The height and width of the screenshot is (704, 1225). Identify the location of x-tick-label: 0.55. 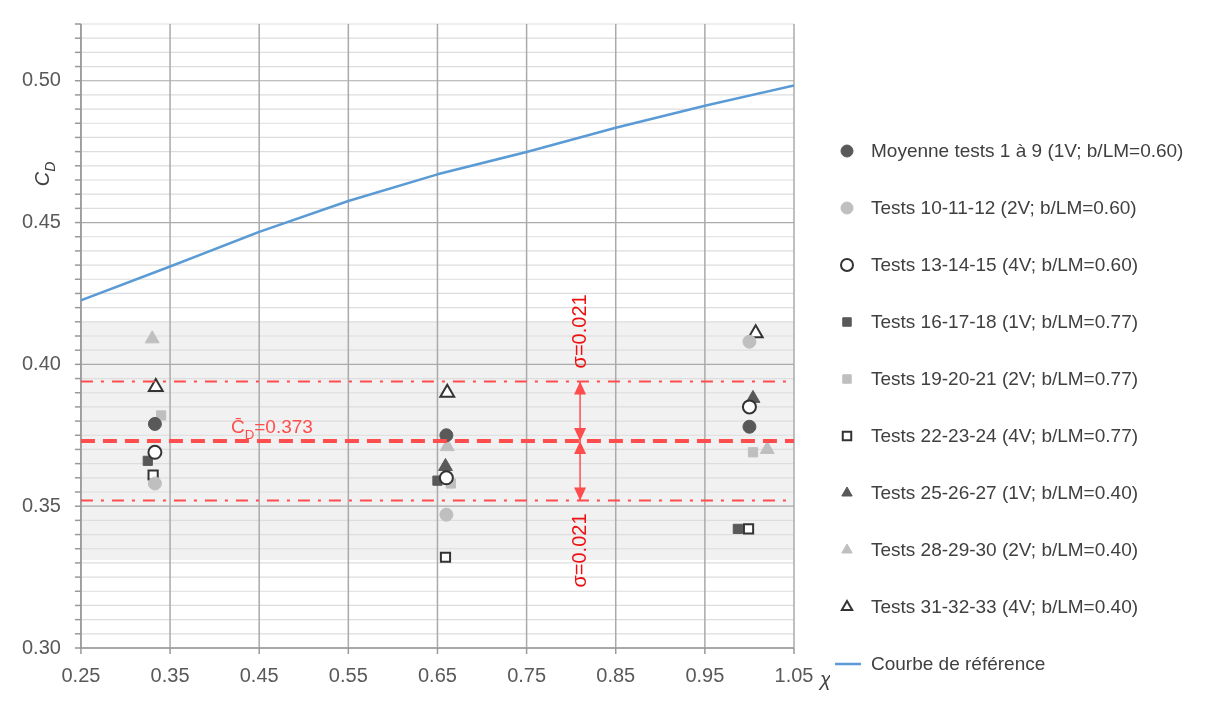
(348, 674).